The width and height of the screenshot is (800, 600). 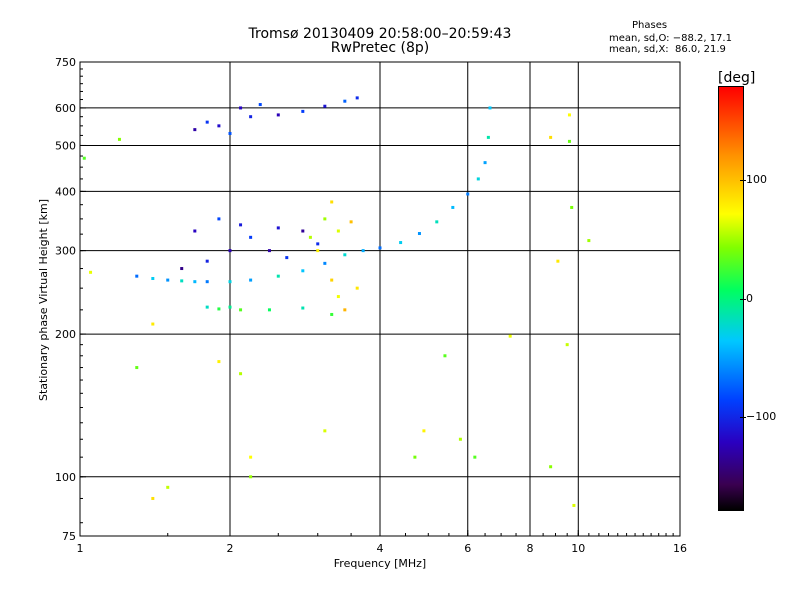 What do you see at coordinates (65, 334) in the screenshot?
I see `y-tick-label: 200` at bounding box center [65, 334].